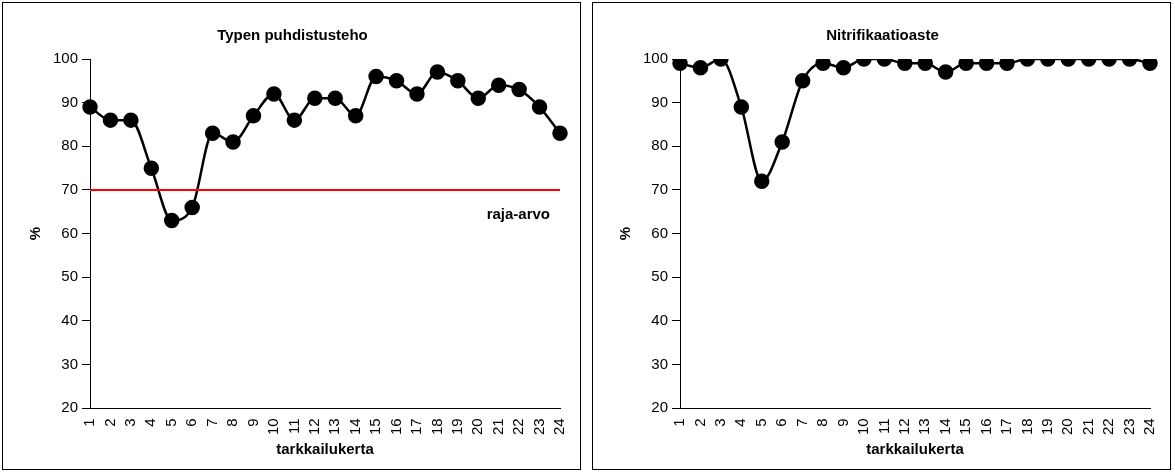  What do you see at coordinates (518, 213) in the screenshot?
I see `ref-line-label: raja-arvo` at bounding box center [518, 213].